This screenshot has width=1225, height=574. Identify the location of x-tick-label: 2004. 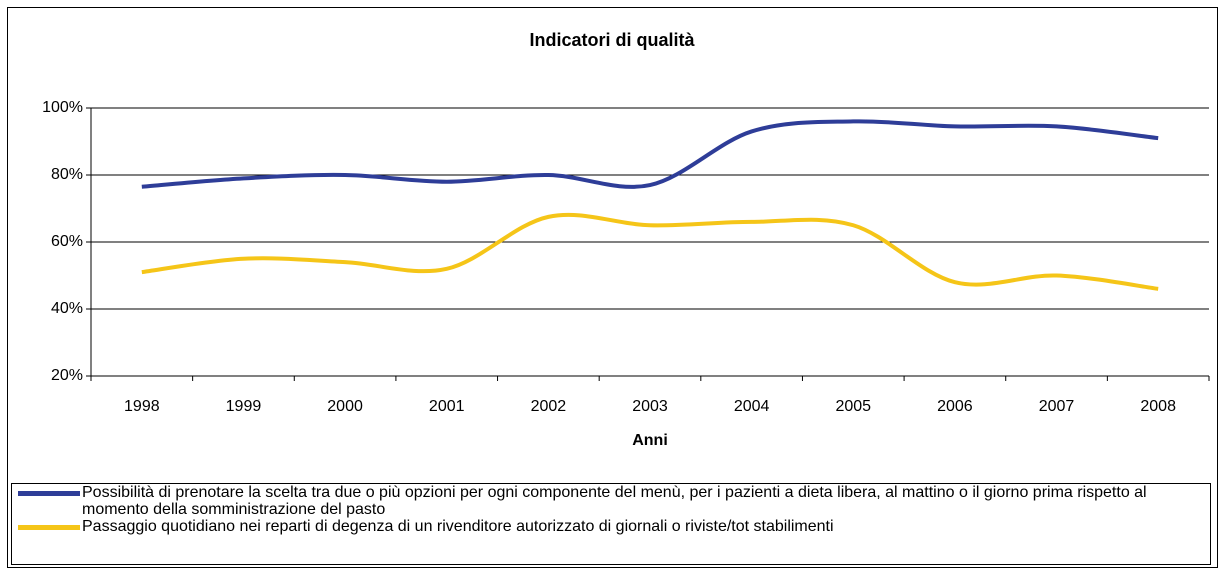
(752, 406).